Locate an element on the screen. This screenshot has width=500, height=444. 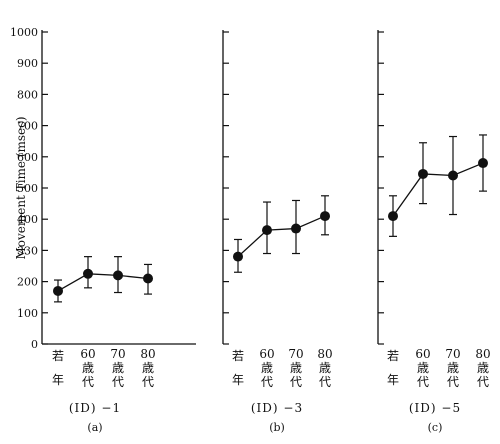
panel-label: (ID) −3 is located at coordinates (277, 408).